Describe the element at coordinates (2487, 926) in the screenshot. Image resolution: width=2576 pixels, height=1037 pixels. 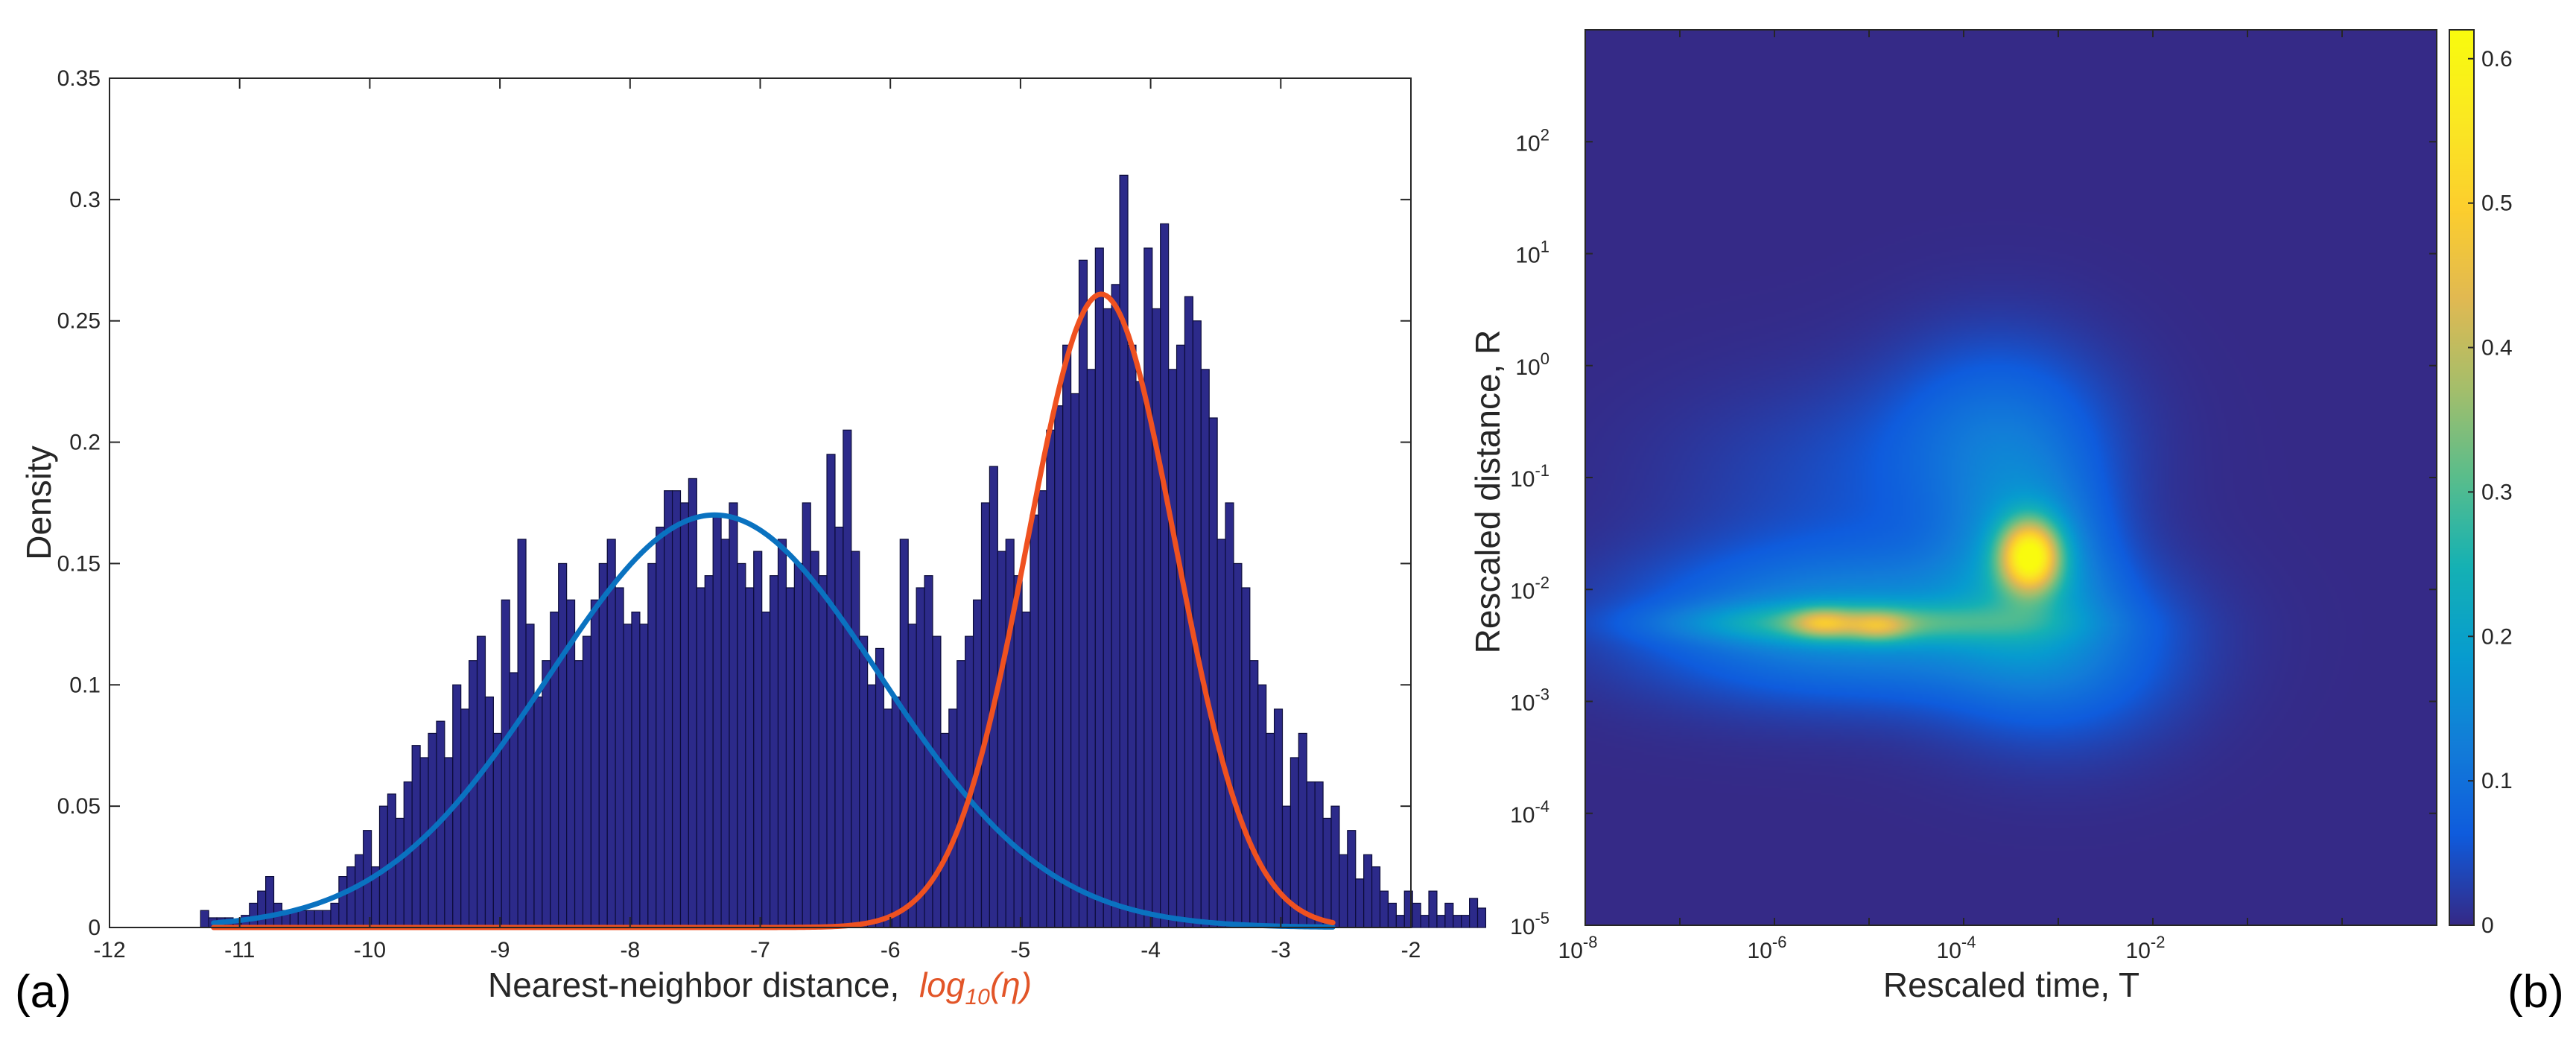
I see `colorbar-tick-label: 0` at that location.